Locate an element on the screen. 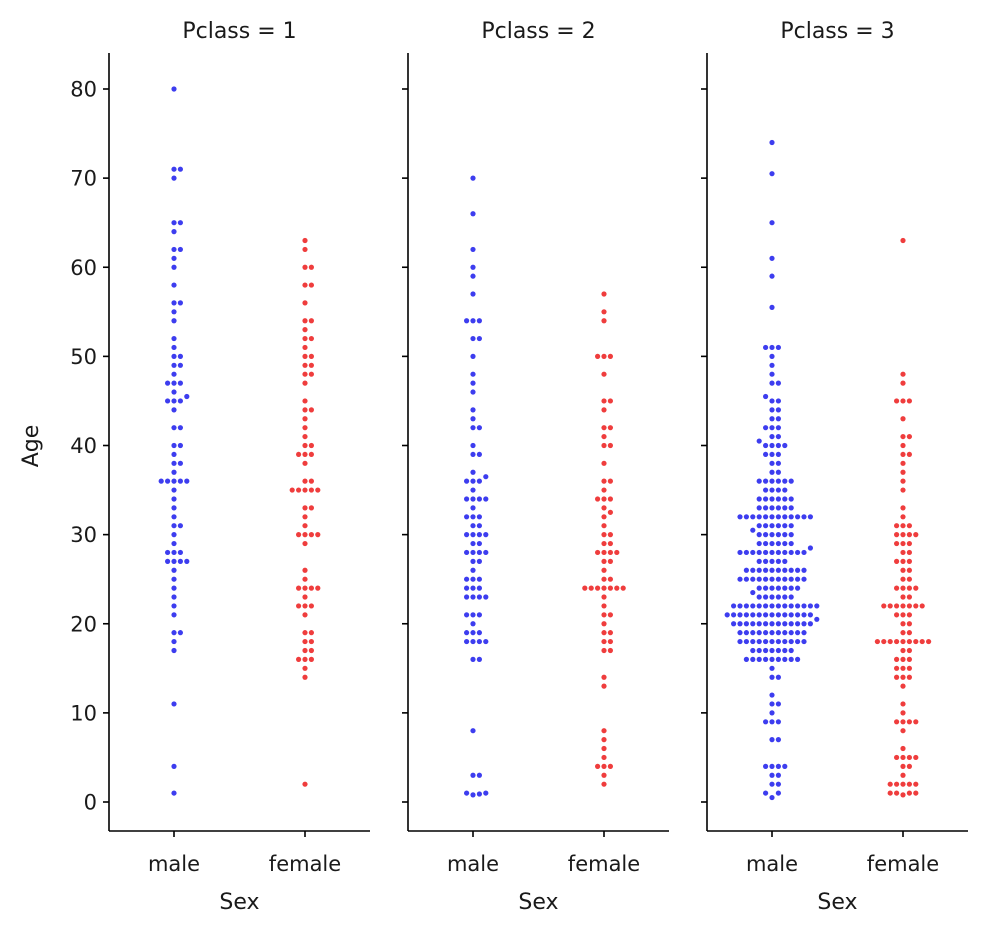  y-axis-label: Age is located at coordinates (31, 446).